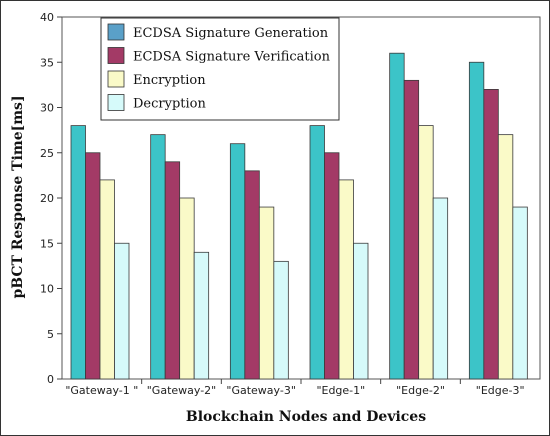 Image resolution: width=550 pixels, height=436 pixels. What do you see at coordinates (50, 379) in the screenshot?
I see `y-tick-label: 0` at bounding box center [50, 379].